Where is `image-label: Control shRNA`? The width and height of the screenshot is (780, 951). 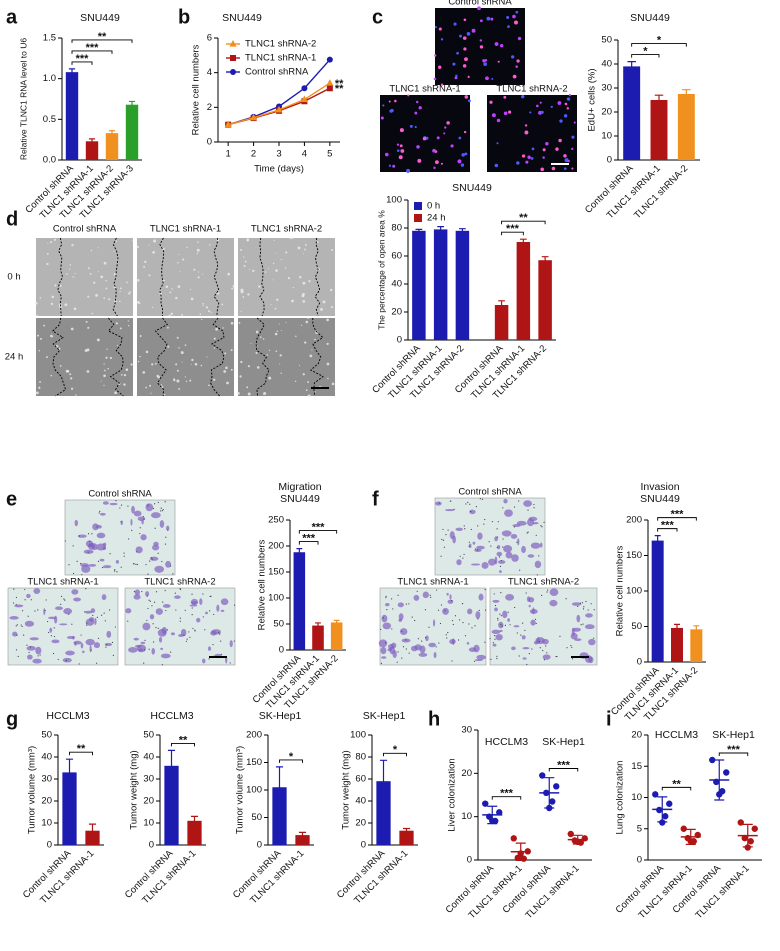
image-label: Control shRNA is located at coordinates (490, 492).